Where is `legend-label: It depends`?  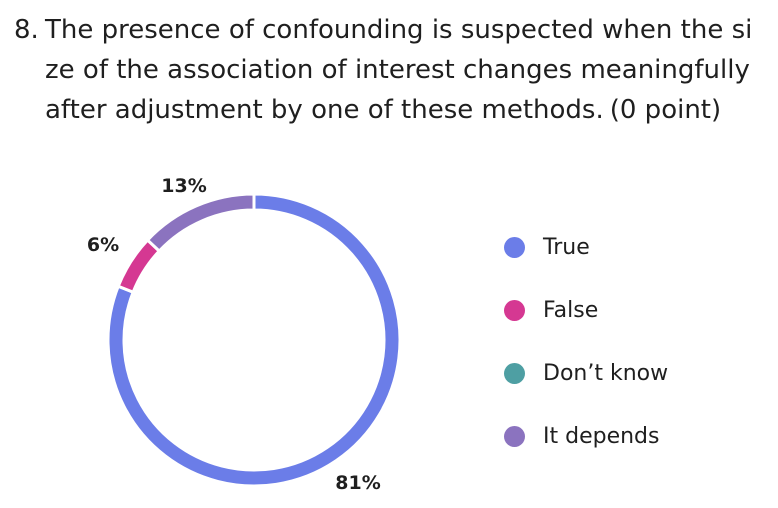
legend-label: It depends is located at coordinates (601, 436).